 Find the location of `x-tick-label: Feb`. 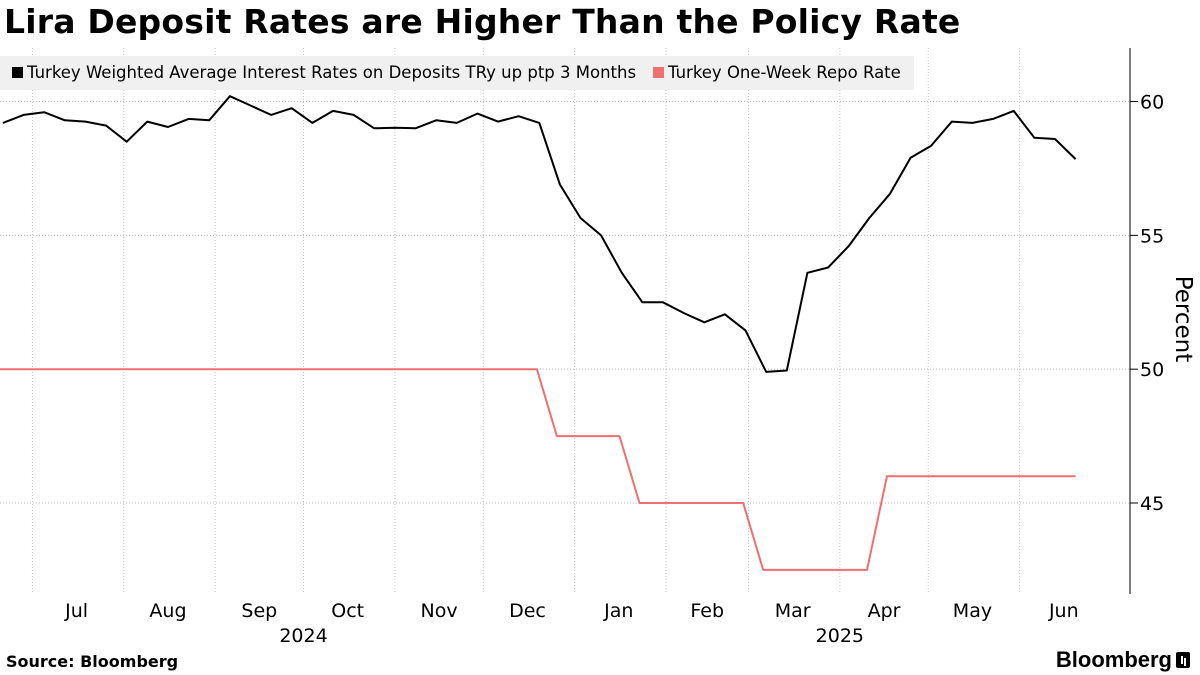

x-tick-label: Feb is located at coordinates (707, 611).